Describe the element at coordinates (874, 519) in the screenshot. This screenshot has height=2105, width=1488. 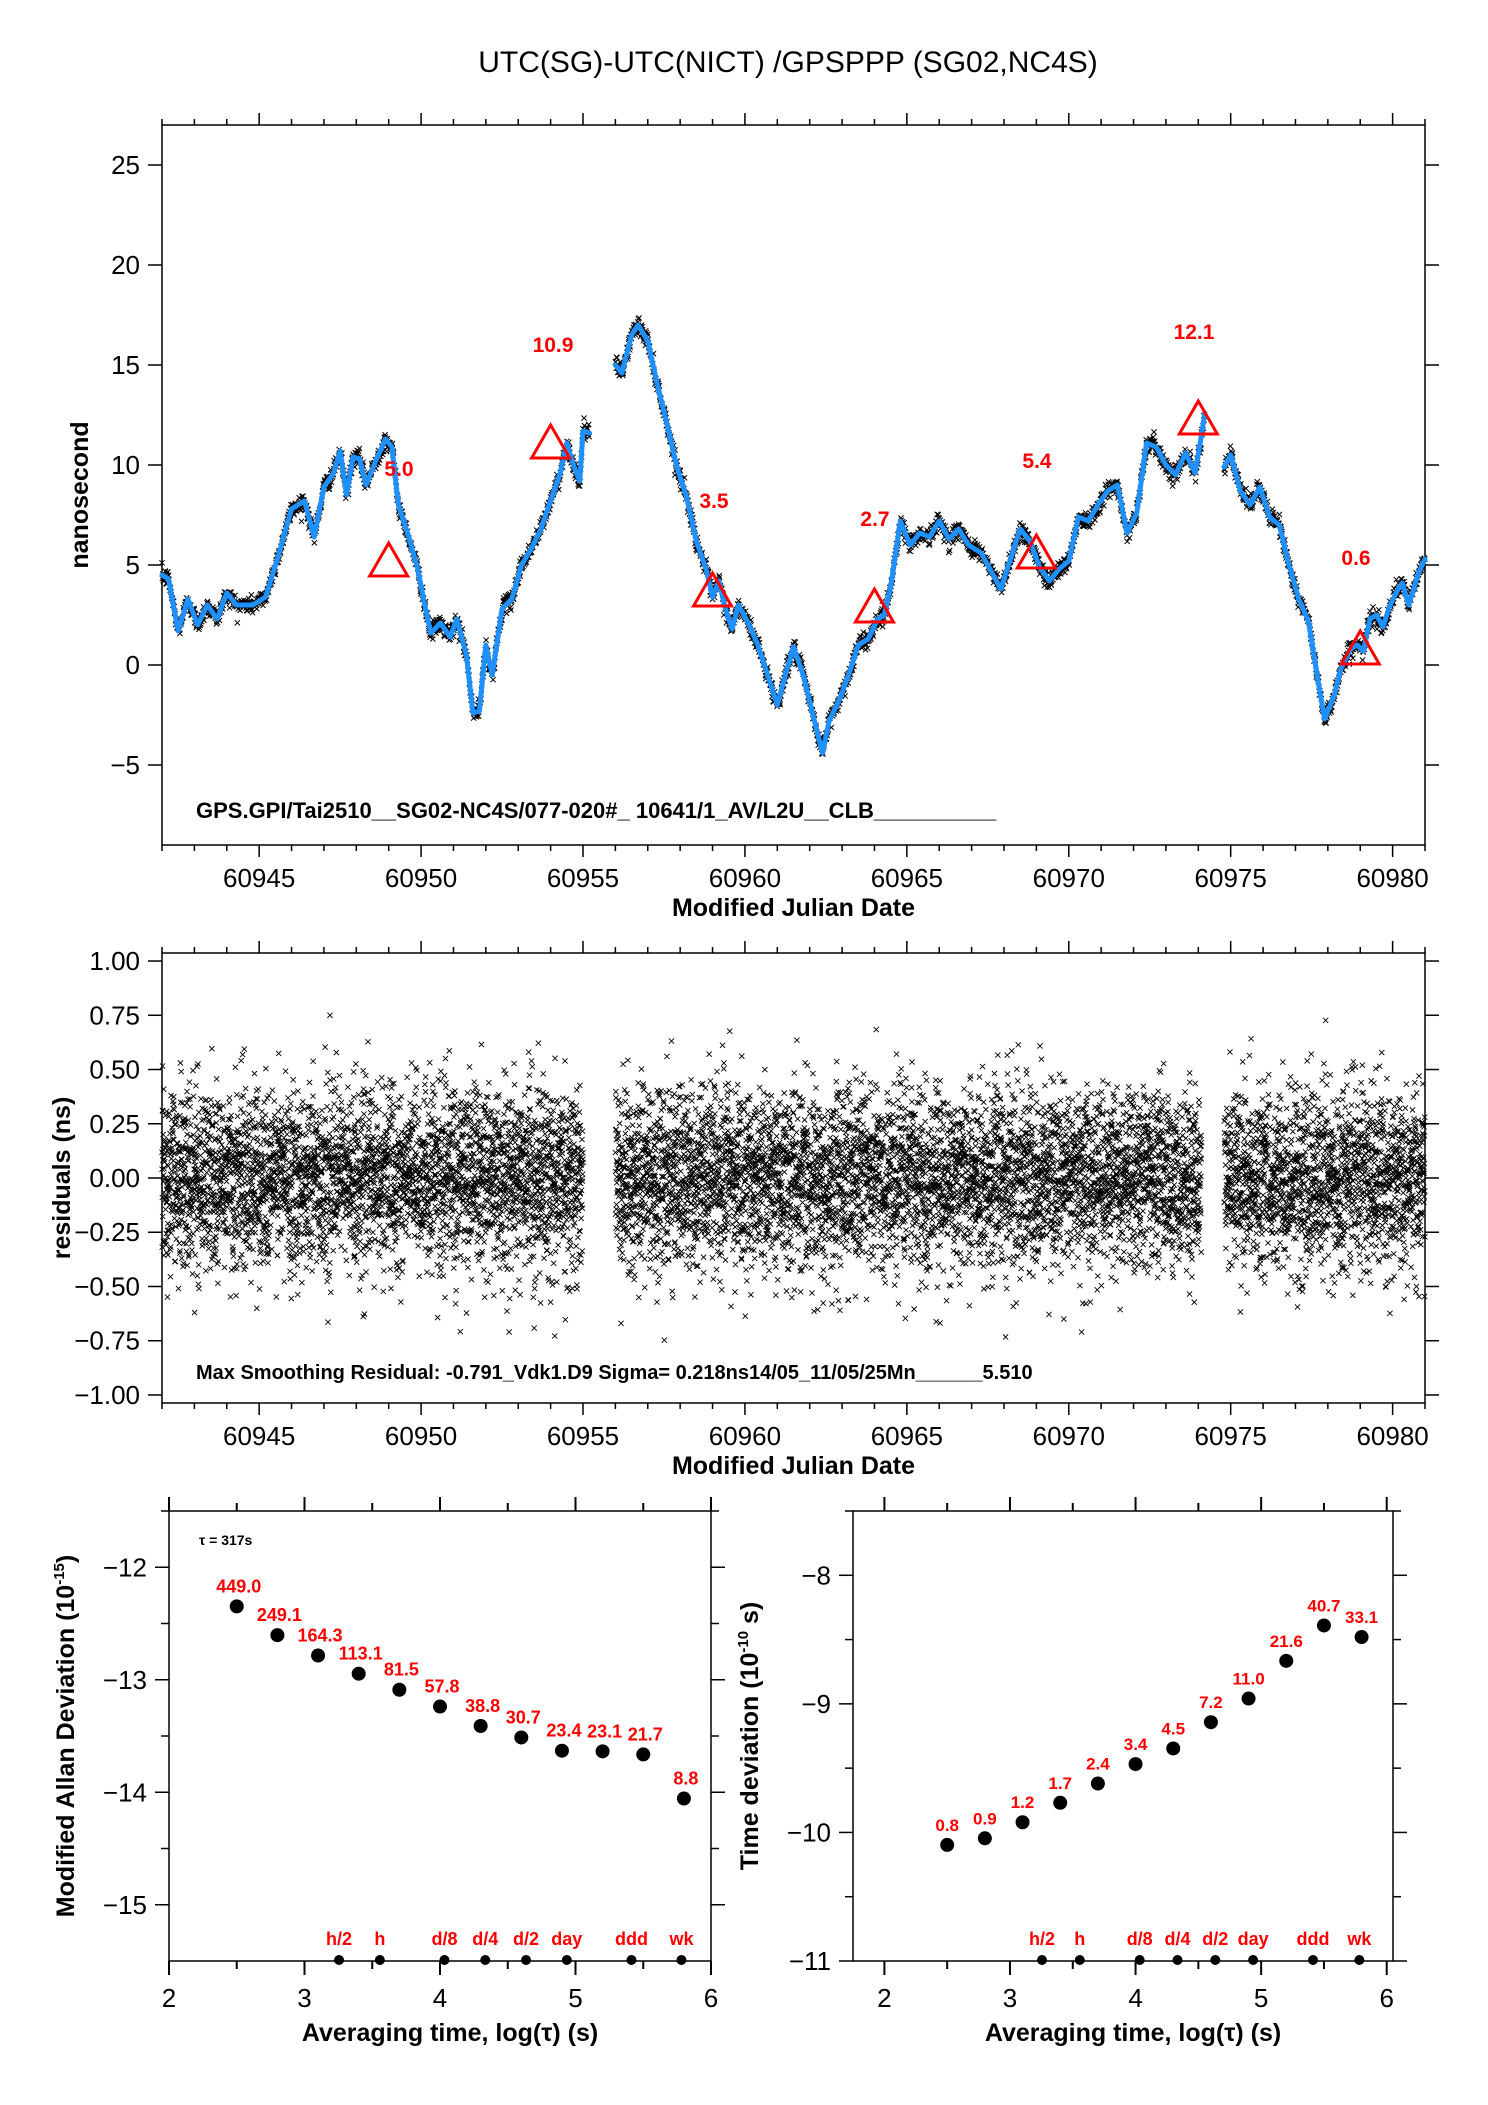
I see `marker-label: 2.7` at that location.